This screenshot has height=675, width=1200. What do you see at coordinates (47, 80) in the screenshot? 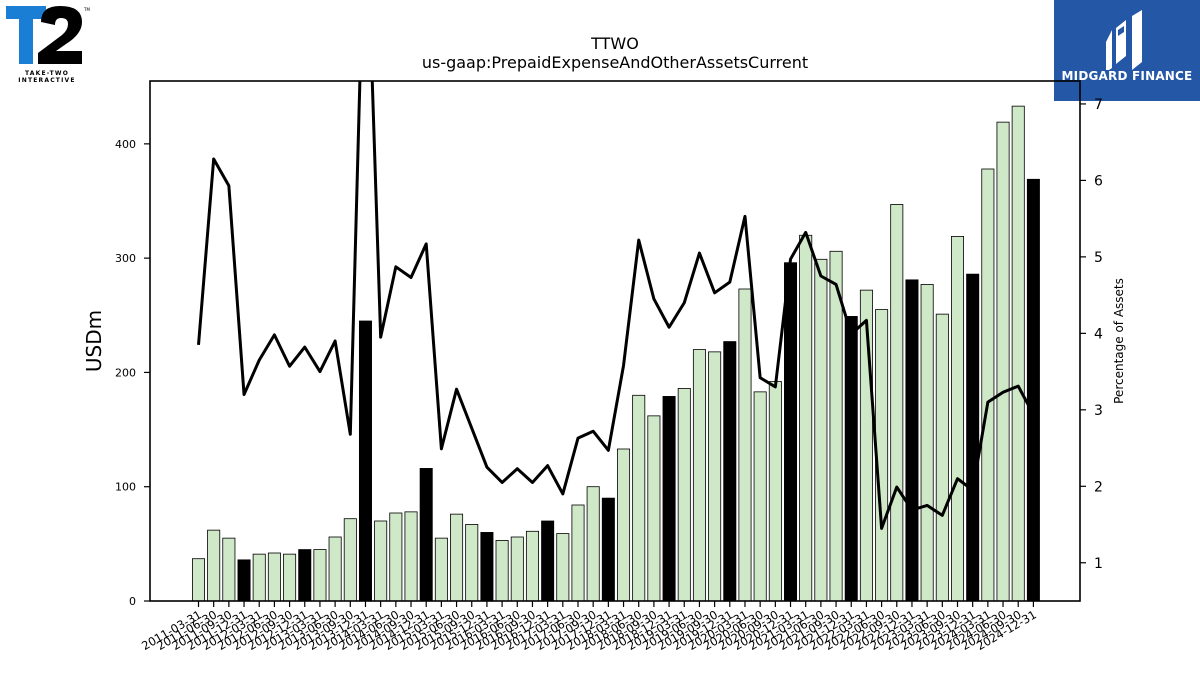
I see `take-two-caption-line2: INTERACTIVE` at bounding box center [47, 80].